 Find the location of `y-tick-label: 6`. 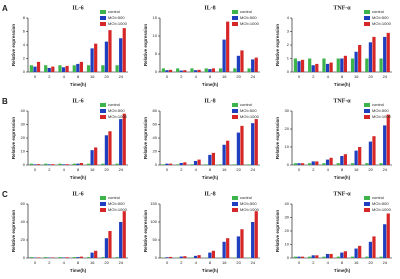

y-tick-label: 6 is located at coordinates (24, 31).